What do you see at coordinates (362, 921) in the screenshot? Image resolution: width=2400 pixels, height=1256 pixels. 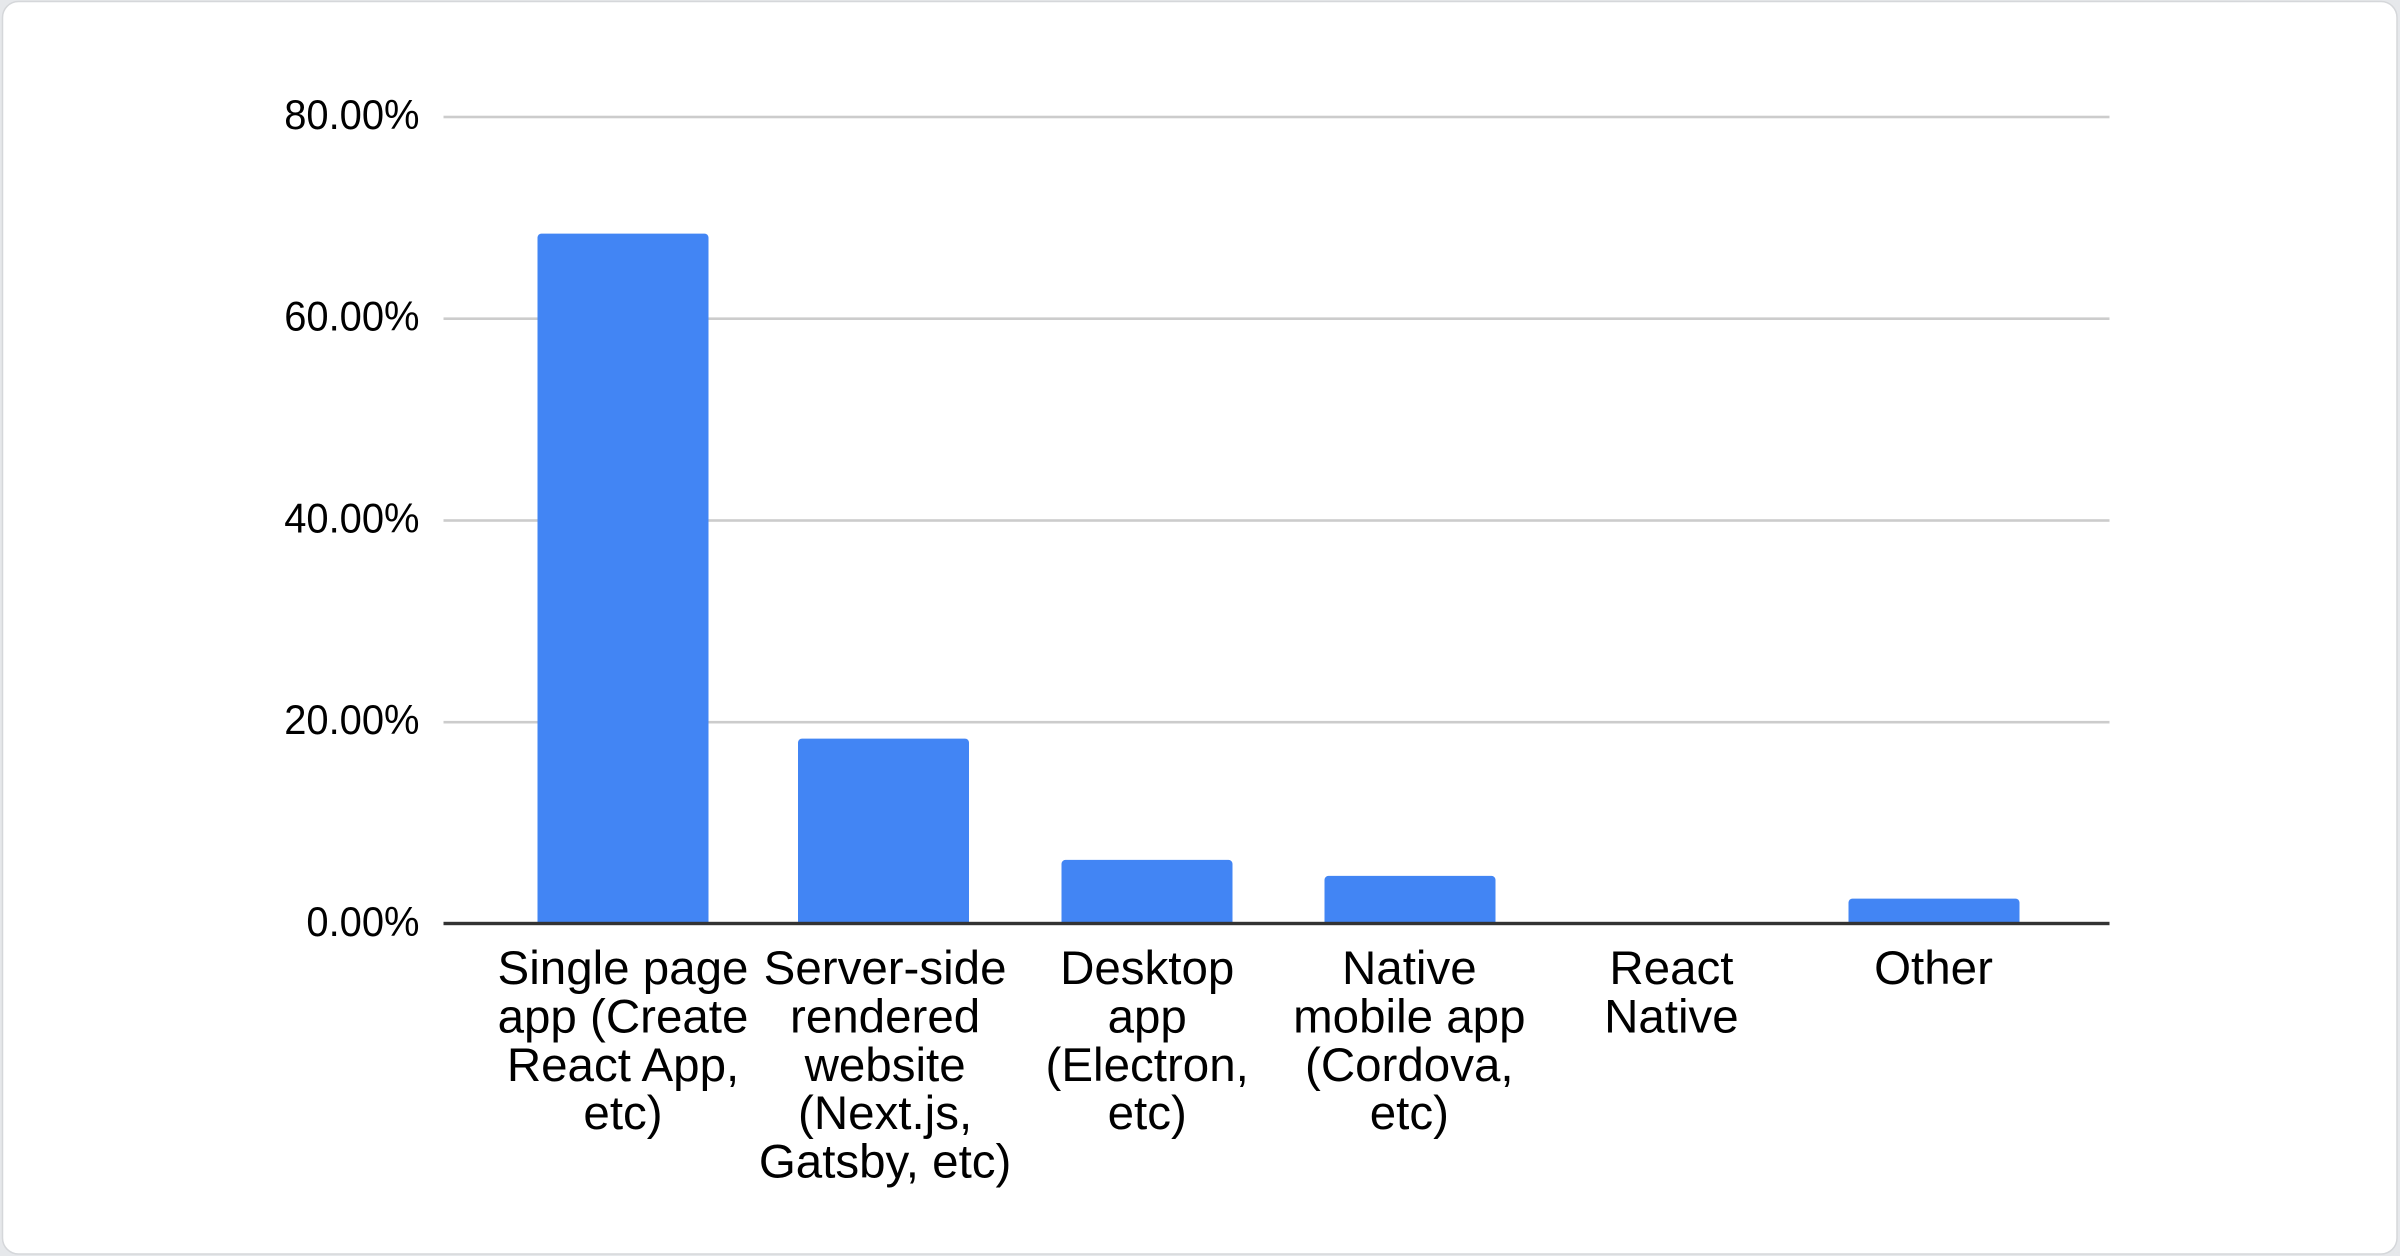 I see `svg-text: 0.00%` at bounding box center [362, 921].